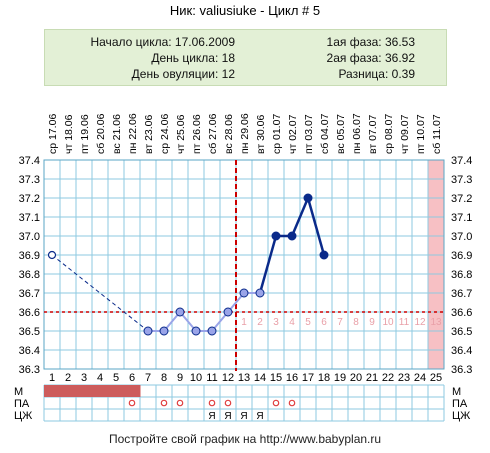  Describe the element at coordinates (196, 378) in the screenshot. I see `day-number-label: 10` at that location.